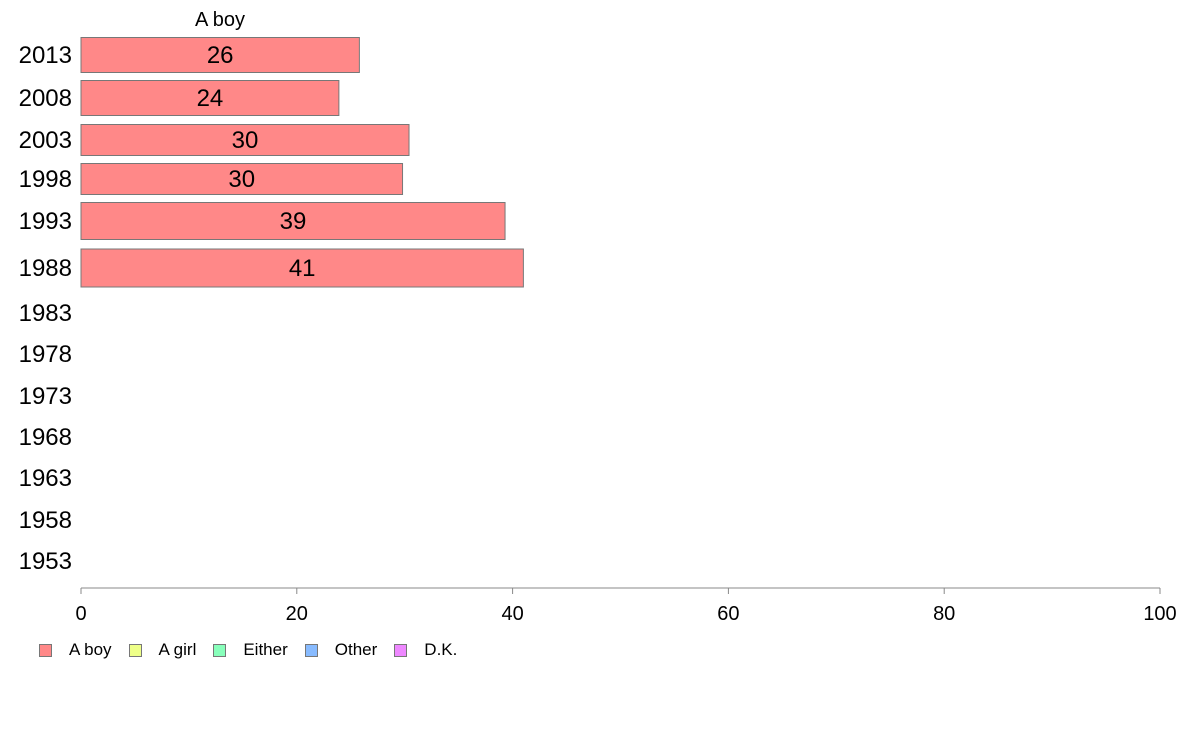 The image size is (1188, 736). I want to click on year-label: 1998, so click(45, 179).